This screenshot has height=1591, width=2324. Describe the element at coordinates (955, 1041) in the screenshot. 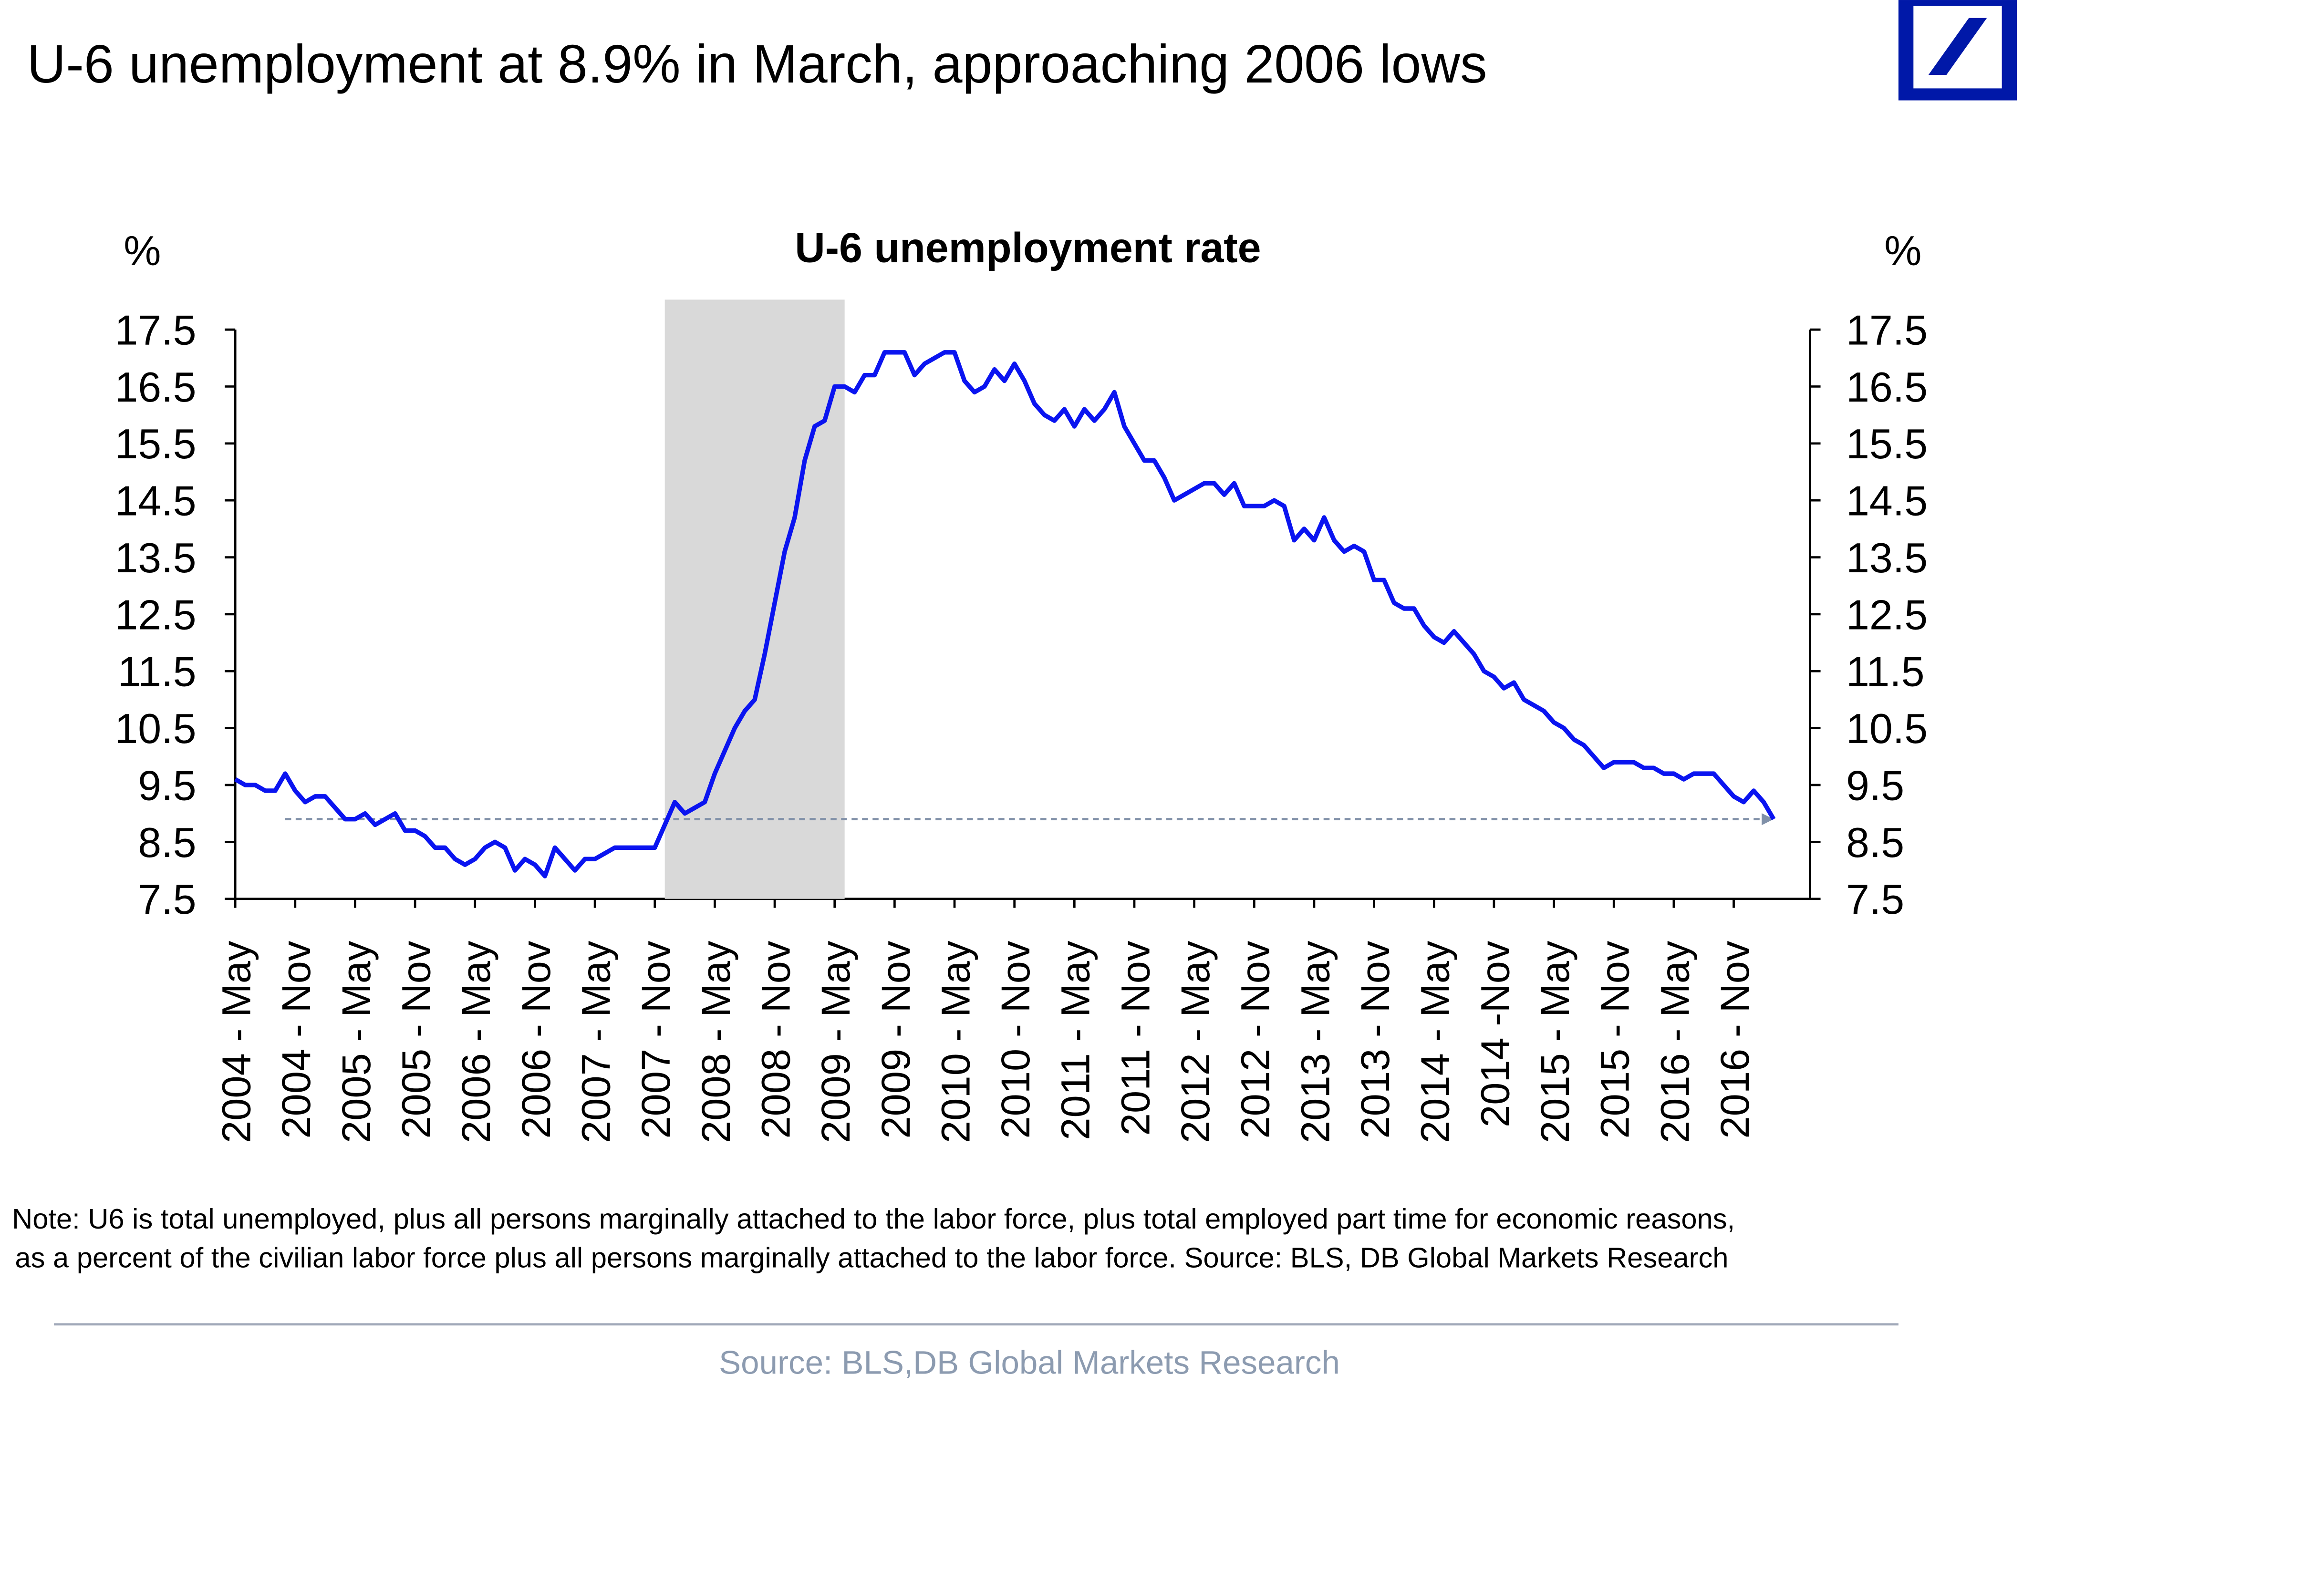

I see `x-tick-label: 2010 - May` at that location.